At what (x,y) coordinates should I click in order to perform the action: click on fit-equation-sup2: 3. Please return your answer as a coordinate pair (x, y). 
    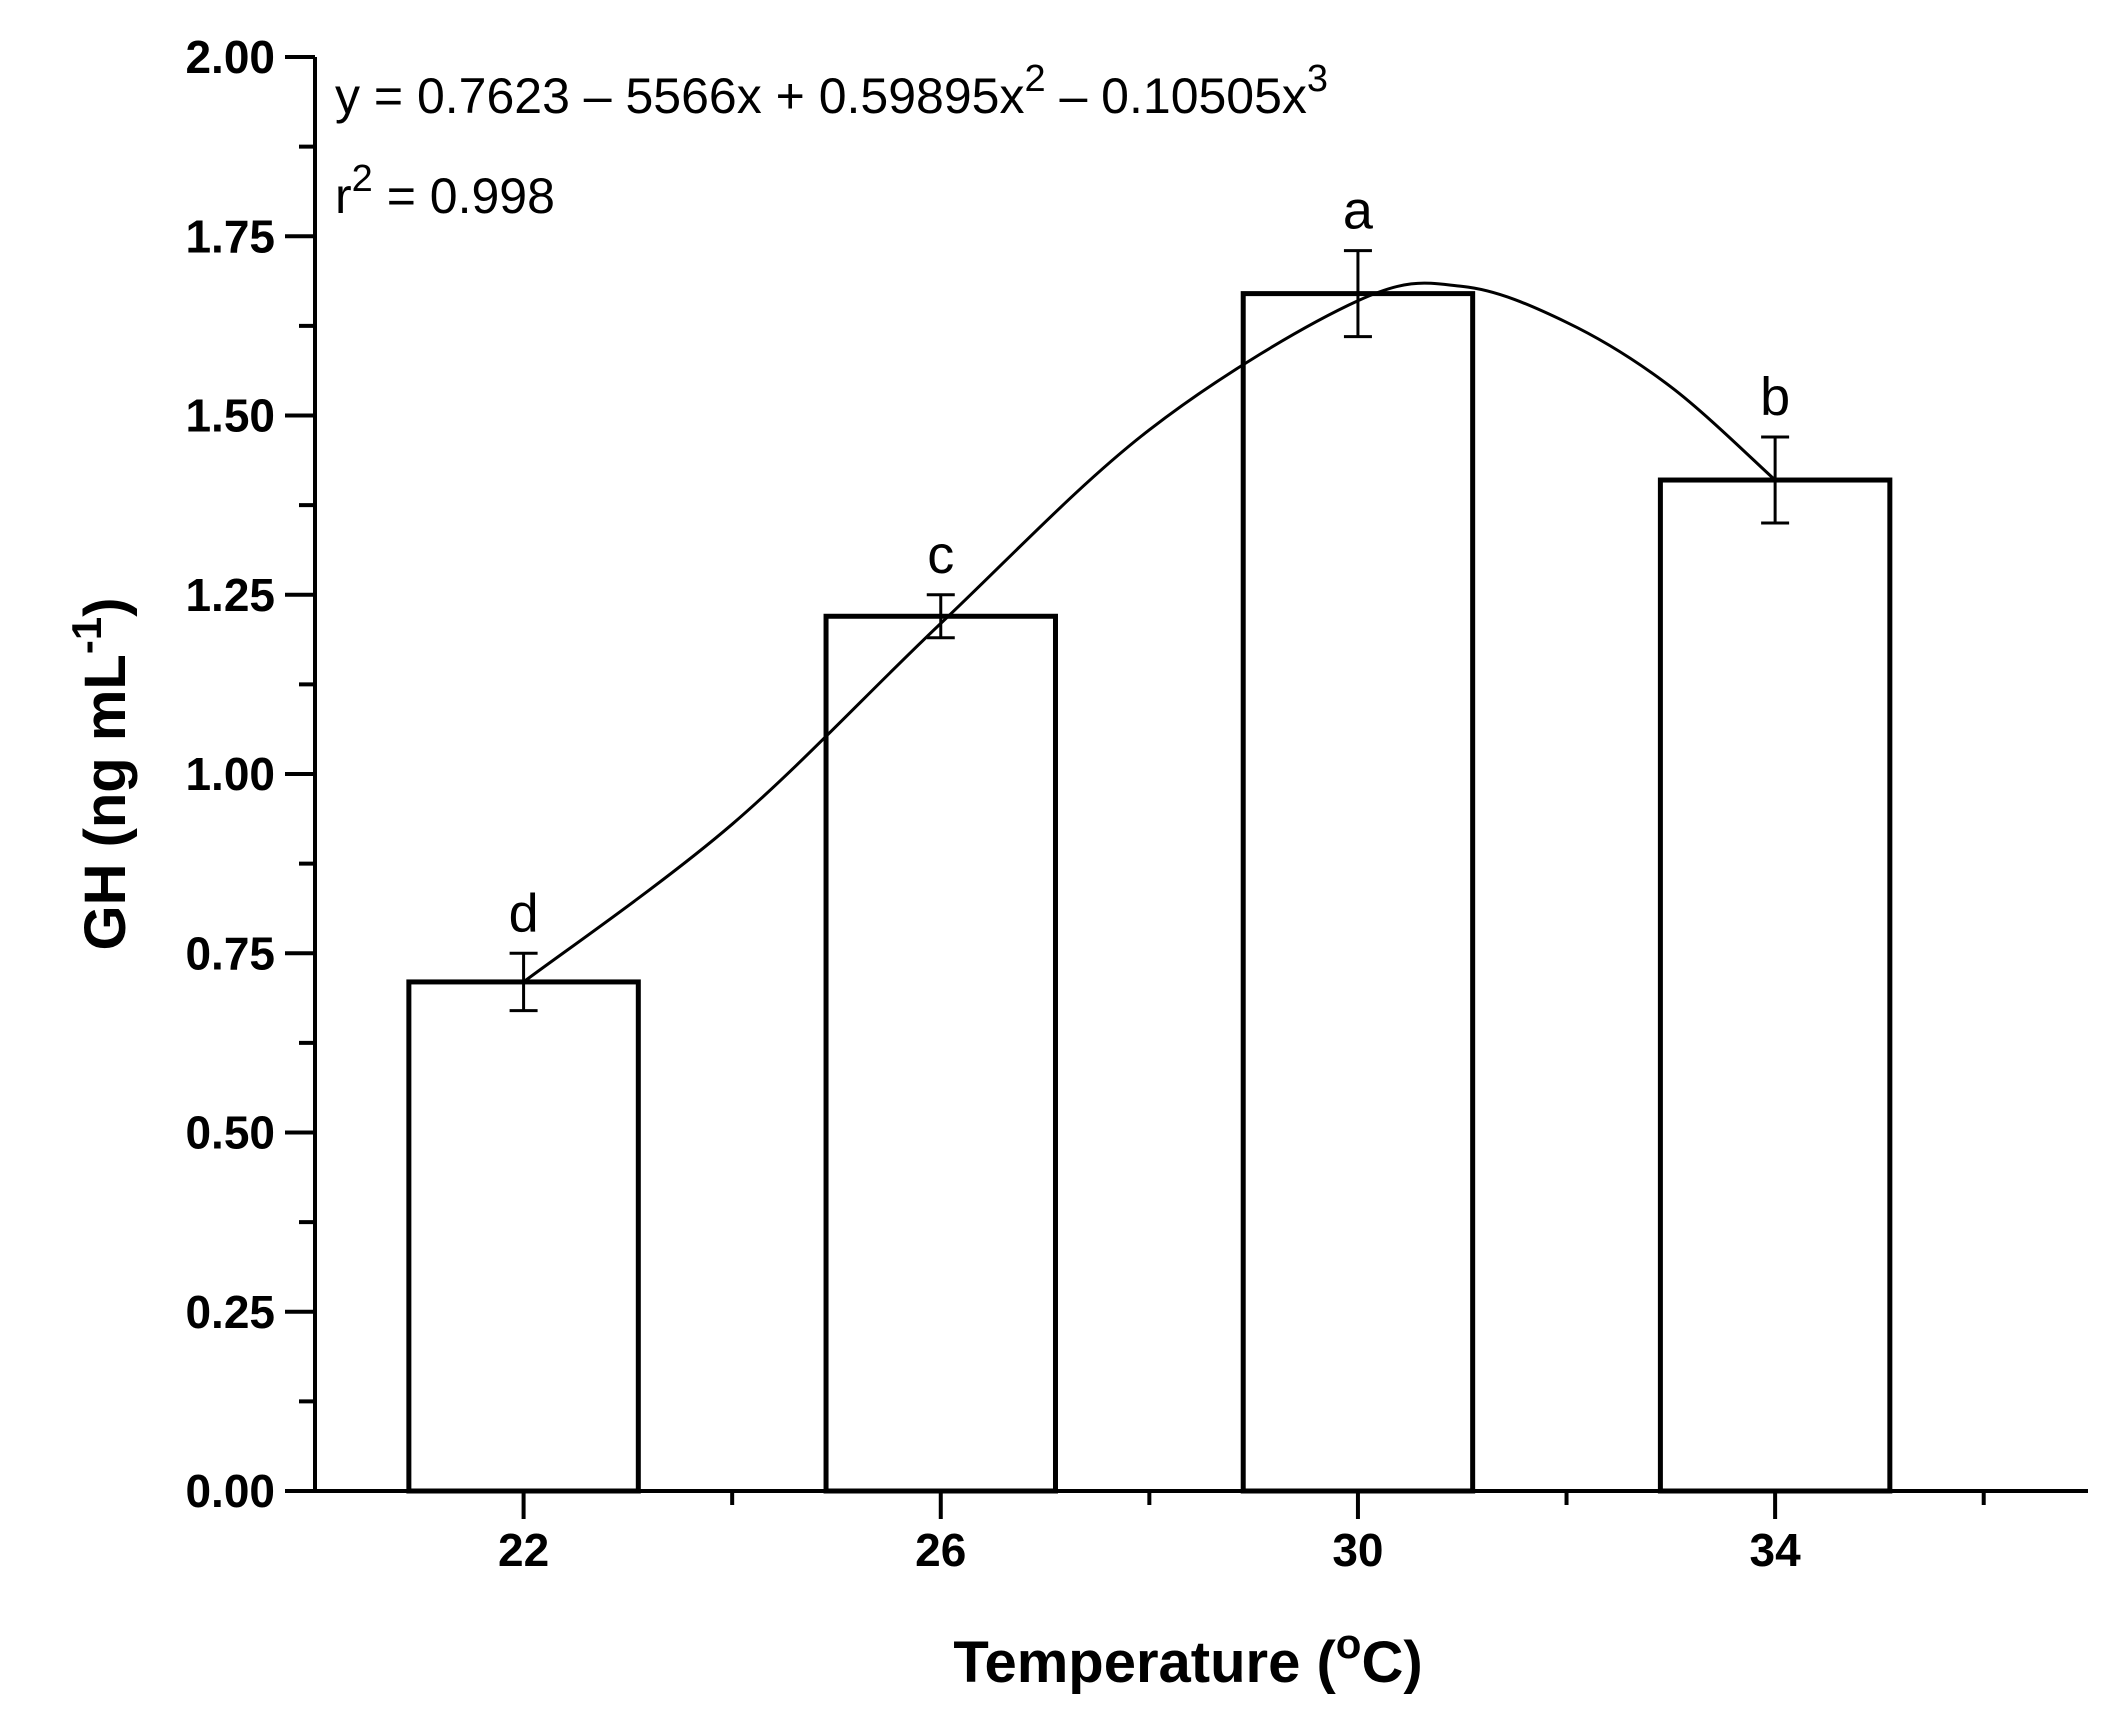
    Looking at the image, I should click on (1317, 79).